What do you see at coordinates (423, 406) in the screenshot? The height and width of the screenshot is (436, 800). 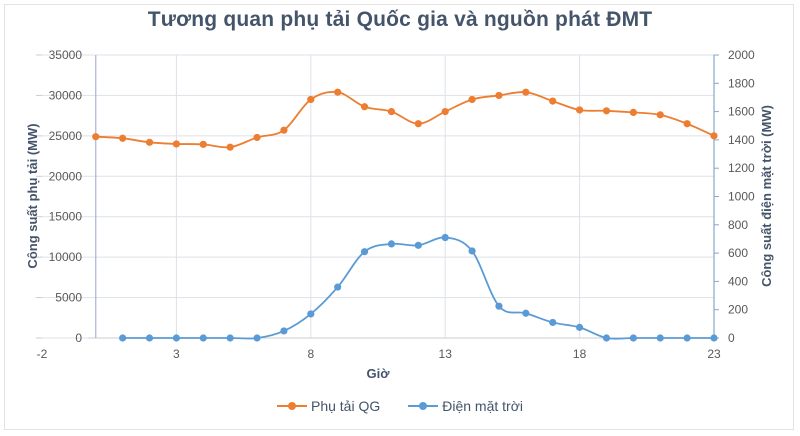 I see `blue-line-marker-icon` at bounding box center [423, 406].